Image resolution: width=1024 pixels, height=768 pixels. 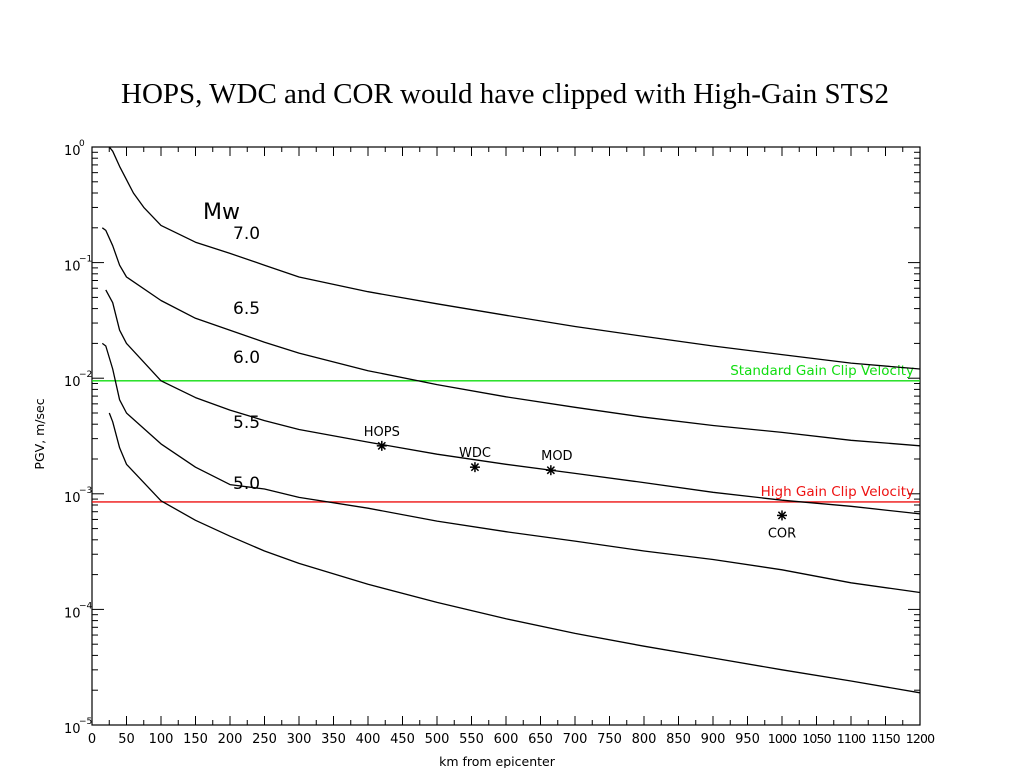 I want to click on x-tick-label: 0, so click(x=92, y=739).